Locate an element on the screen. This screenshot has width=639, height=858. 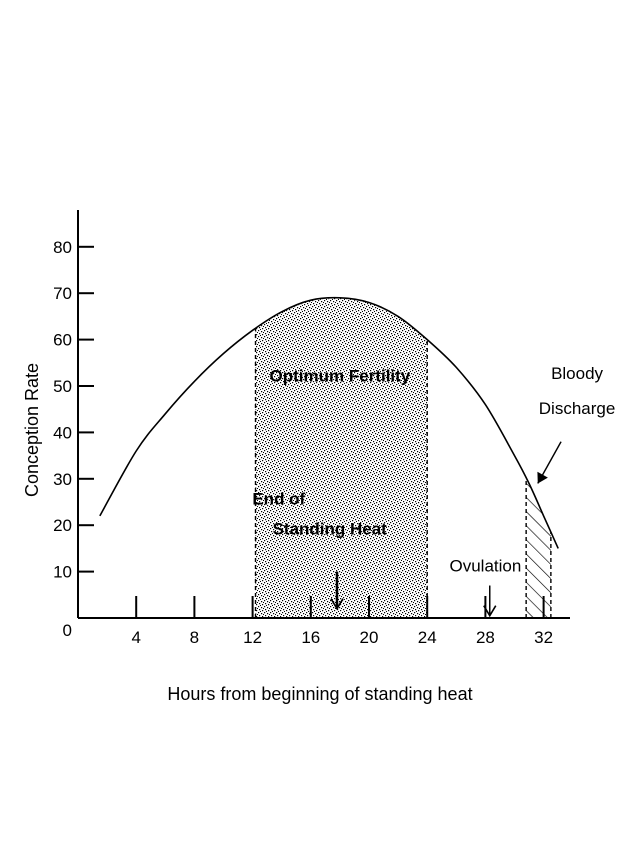
x-tick-label-8: 8 is located at coordinates (194, 637).